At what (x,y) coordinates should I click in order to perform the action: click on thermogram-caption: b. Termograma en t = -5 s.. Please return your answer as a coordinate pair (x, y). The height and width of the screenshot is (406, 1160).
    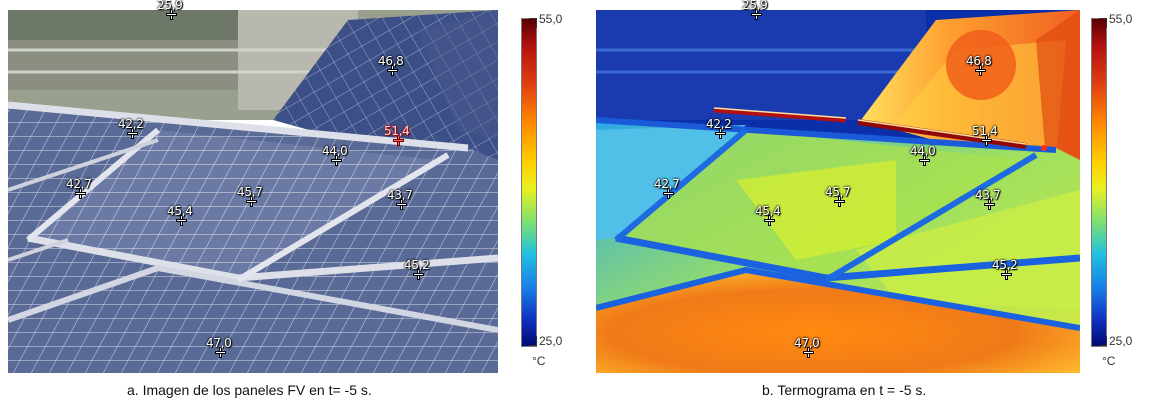
    Looking at the image, I should click on (844, 390).